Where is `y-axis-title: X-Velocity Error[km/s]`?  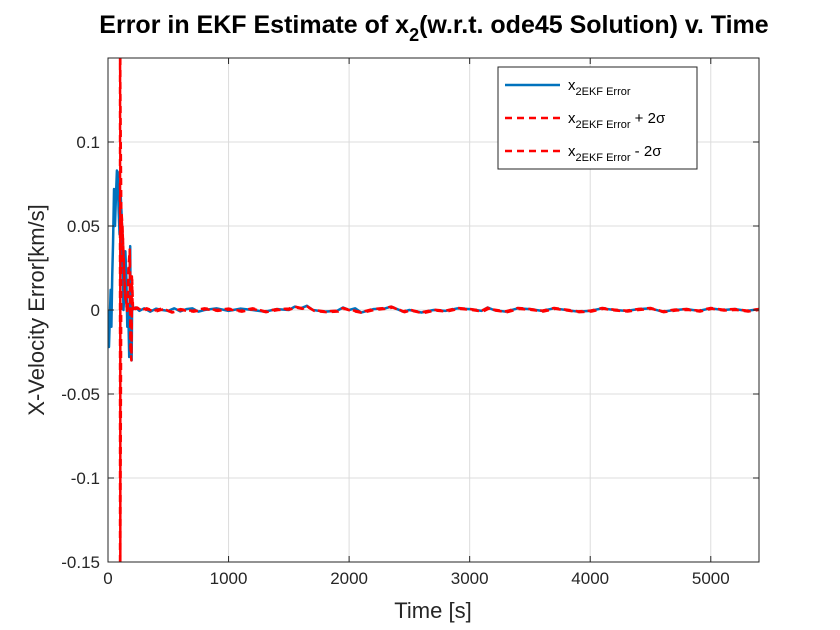
y-axis-title: X-Velocity Error[km/s] is located at coordinates (36, 309).